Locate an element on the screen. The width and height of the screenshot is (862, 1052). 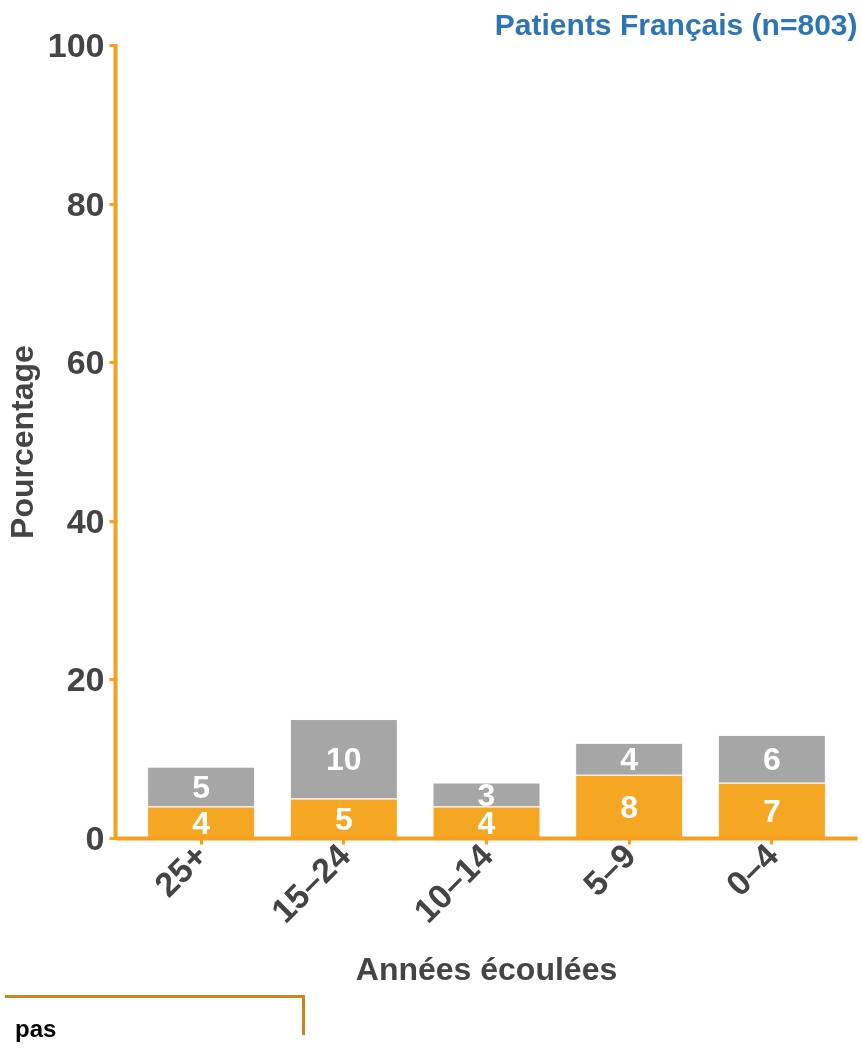
x-tick-label: 5–9 is located at coordinates (609, 870).